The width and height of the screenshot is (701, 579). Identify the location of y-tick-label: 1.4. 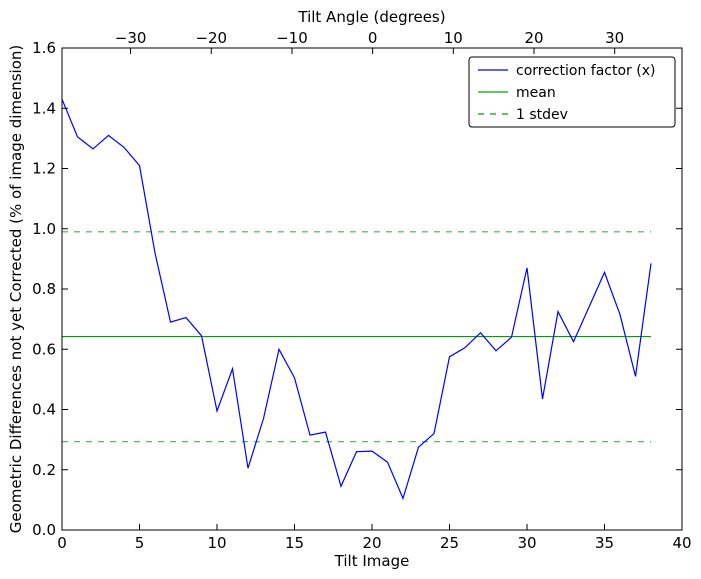
(44, 108).